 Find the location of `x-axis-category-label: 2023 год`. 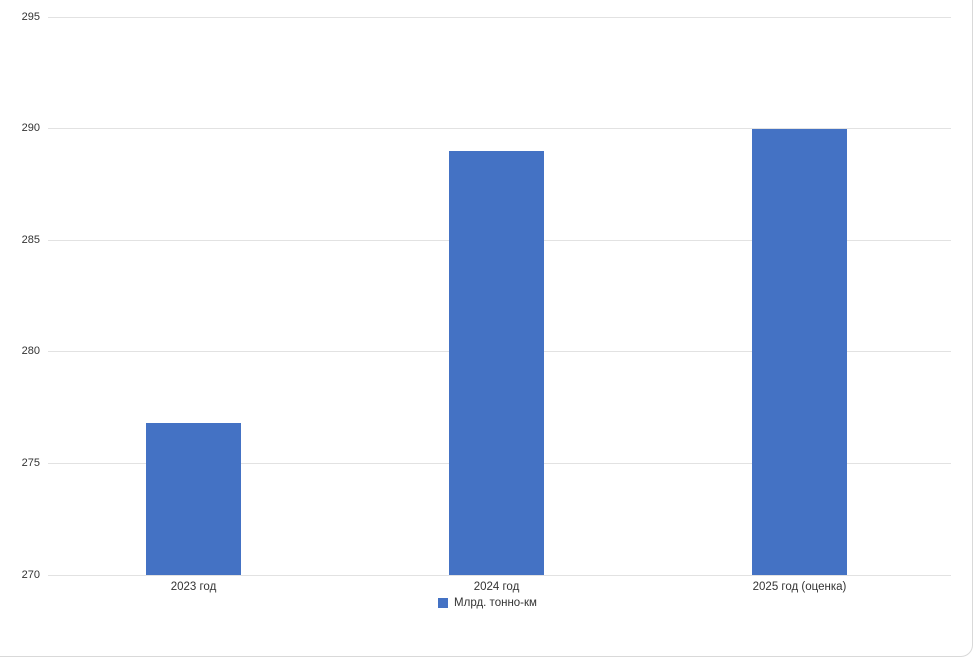

x-axis-category-label: 2023 год is located at coordinates (193, 587).